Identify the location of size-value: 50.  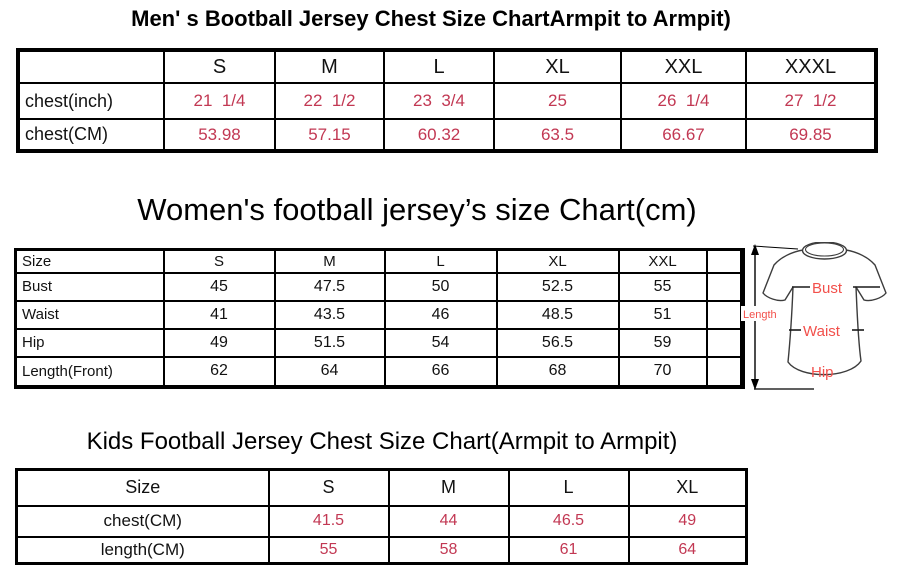
(440, 286).